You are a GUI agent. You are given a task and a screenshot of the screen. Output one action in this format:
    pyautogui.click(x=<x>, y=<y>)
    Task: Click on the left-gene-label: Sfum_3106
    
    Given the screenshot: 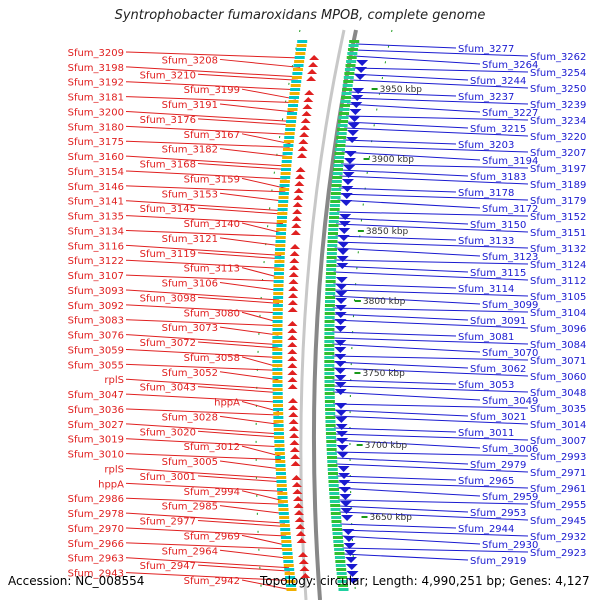 What is the action you would take?
    pyautogui.click(x=190, y=284)
    